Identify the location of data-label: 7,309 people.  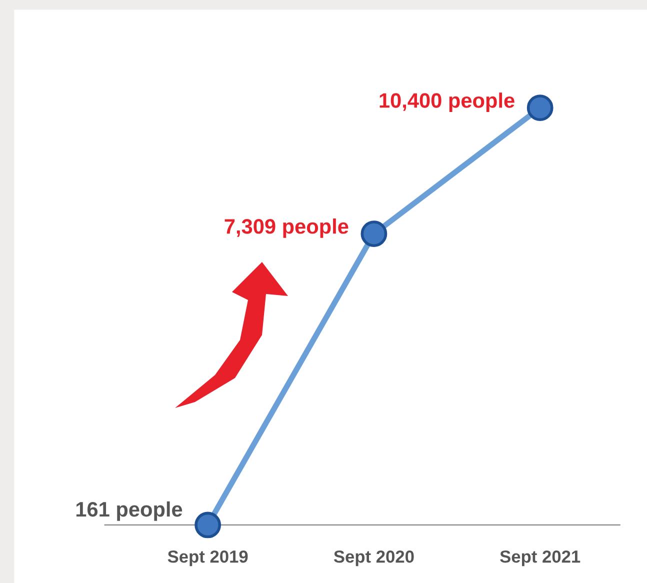
(286, 228).